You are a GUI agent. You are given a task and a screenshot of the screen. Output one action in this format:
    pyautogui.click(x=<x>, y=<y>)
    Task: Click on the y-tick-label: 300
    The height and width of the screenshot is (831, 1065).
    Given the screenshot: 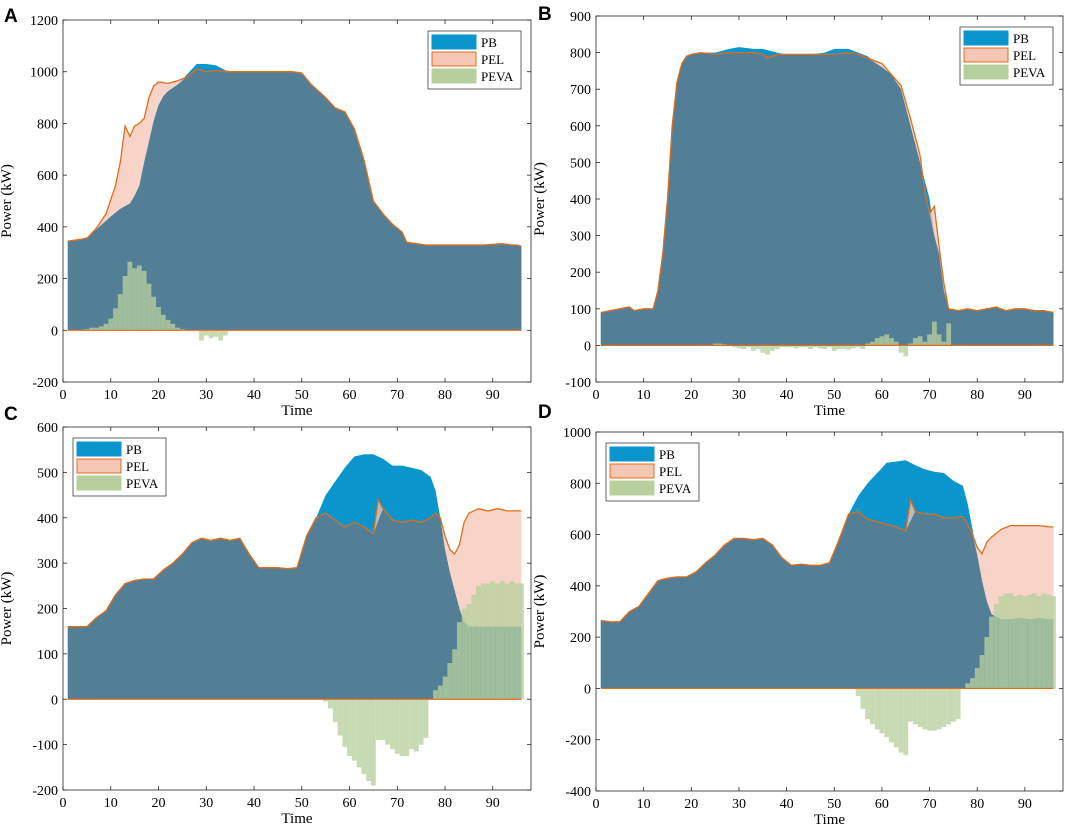 What is the action you would take?
    pyautogui.click(x=47, y=564)
    